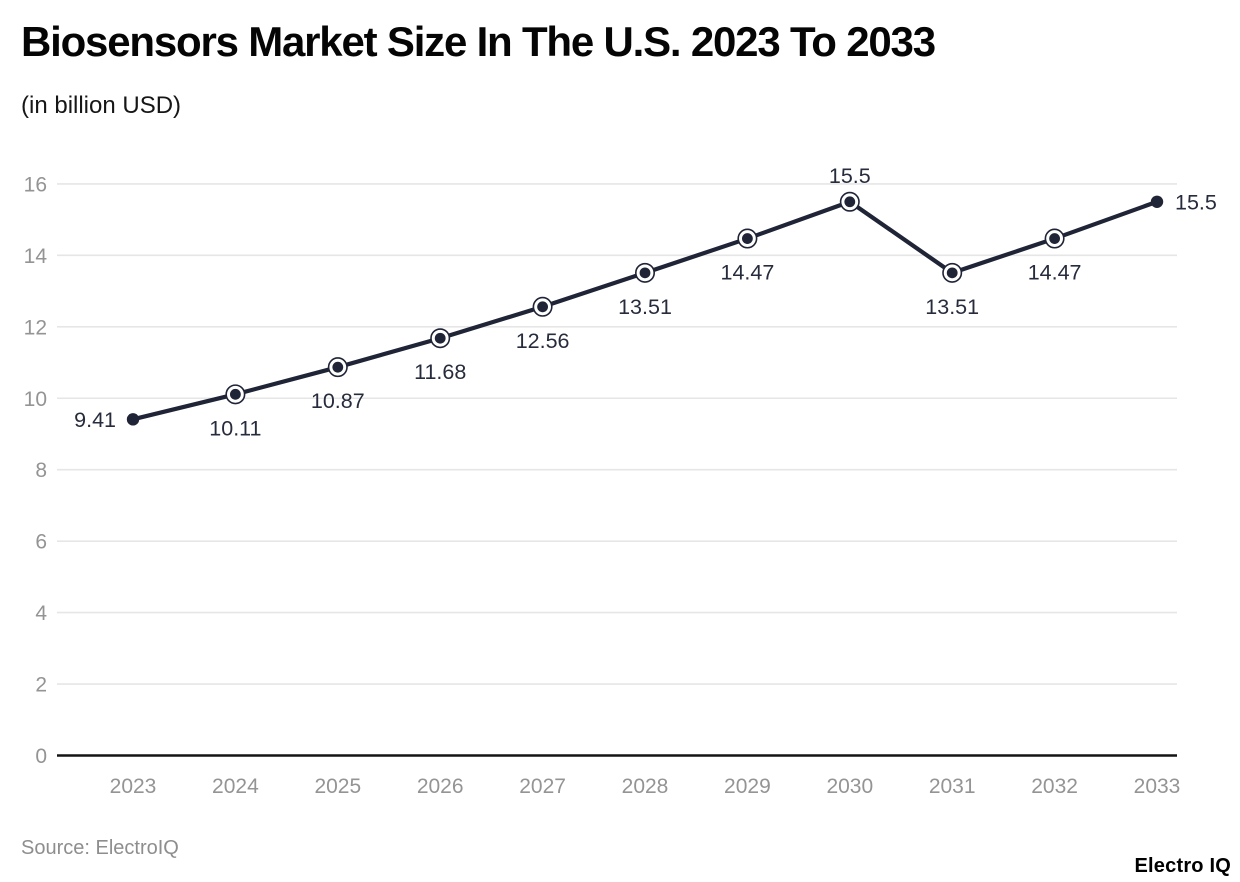 The width and height of the screenshot is (1240, 882). Describe the element at coordinates (338, 401) in the screenshot. I see `data-point-label: 10.87` at that location.